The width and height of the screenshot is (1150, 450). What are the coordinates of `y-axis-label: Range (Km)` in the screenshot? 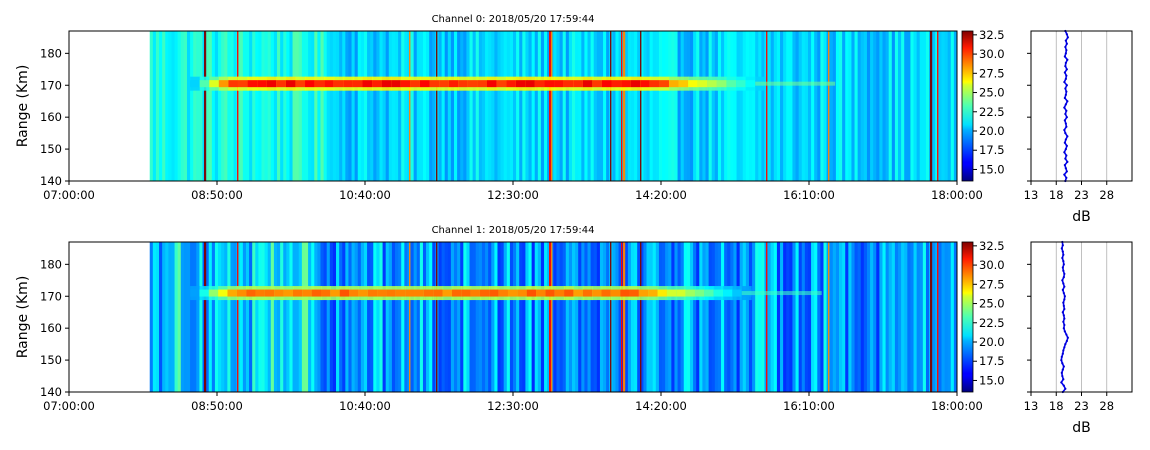 It's located at (23, 317).